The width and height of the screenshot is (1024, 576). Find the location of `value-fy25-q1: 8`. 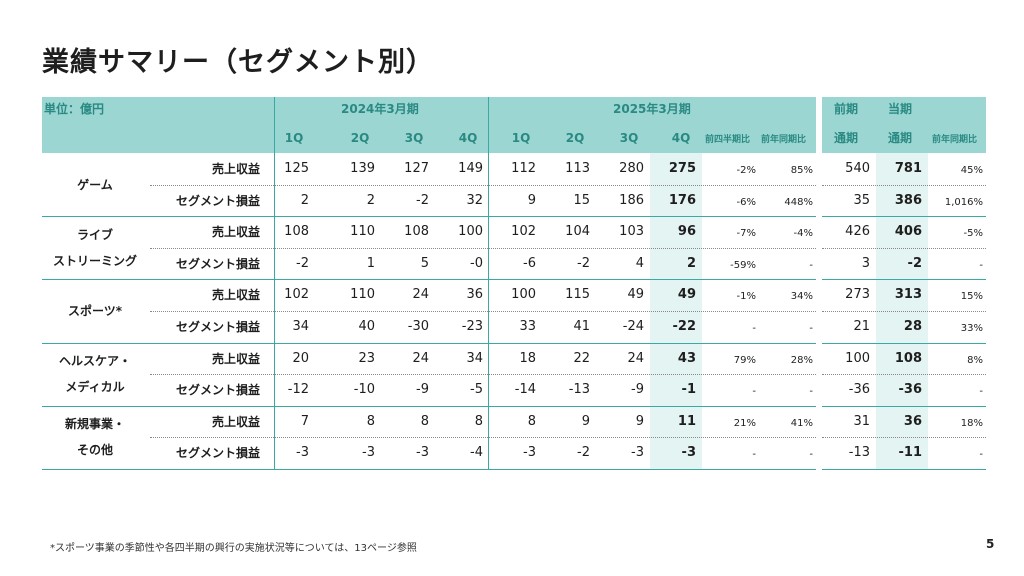

value-fy25-q1: 8 is located at coordinates (531, 421).